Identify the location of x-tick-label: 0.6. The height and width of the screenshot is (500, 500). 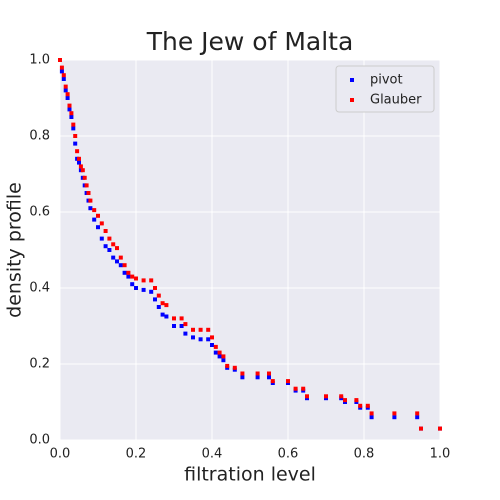
(288, 454).